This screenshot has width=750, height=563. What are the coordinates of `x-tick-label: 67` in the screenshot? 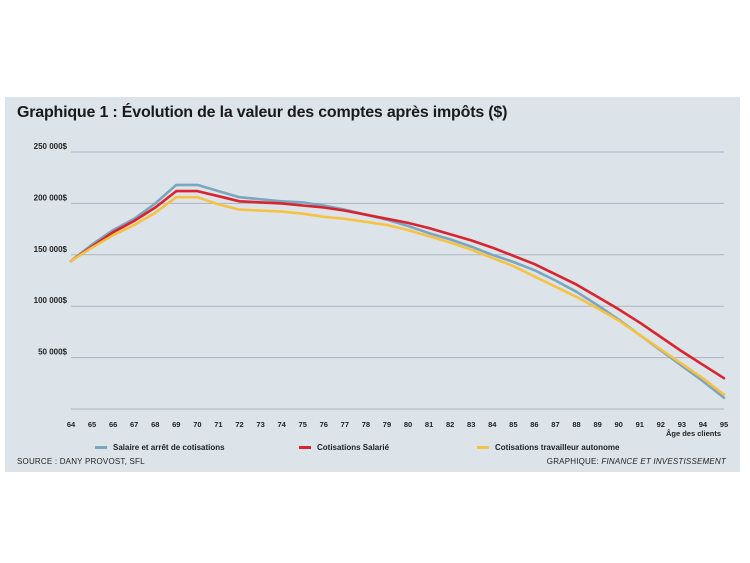 It's located at (134, 424).